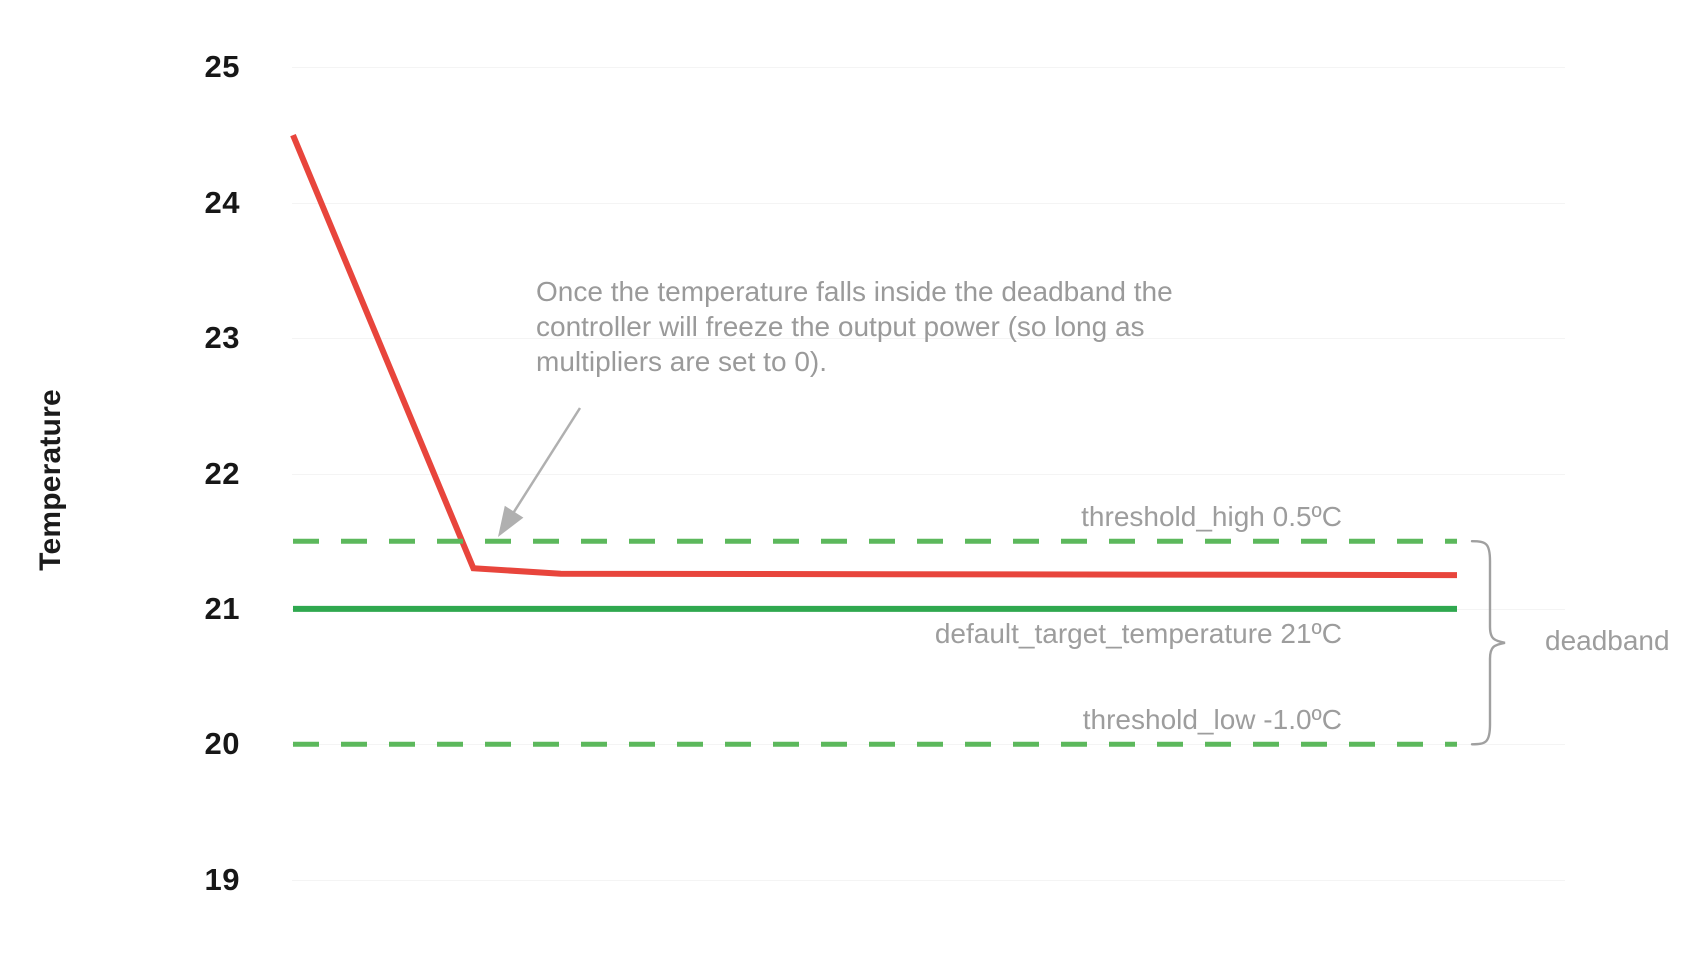 The height and width of the screenshot is (960, 1700). What do you see at coordinates (170, 480) in the screenshot?
I see `y-axis-tick-labels: 25 24 23 22 21 20 19` at bounding box center [170, 480].